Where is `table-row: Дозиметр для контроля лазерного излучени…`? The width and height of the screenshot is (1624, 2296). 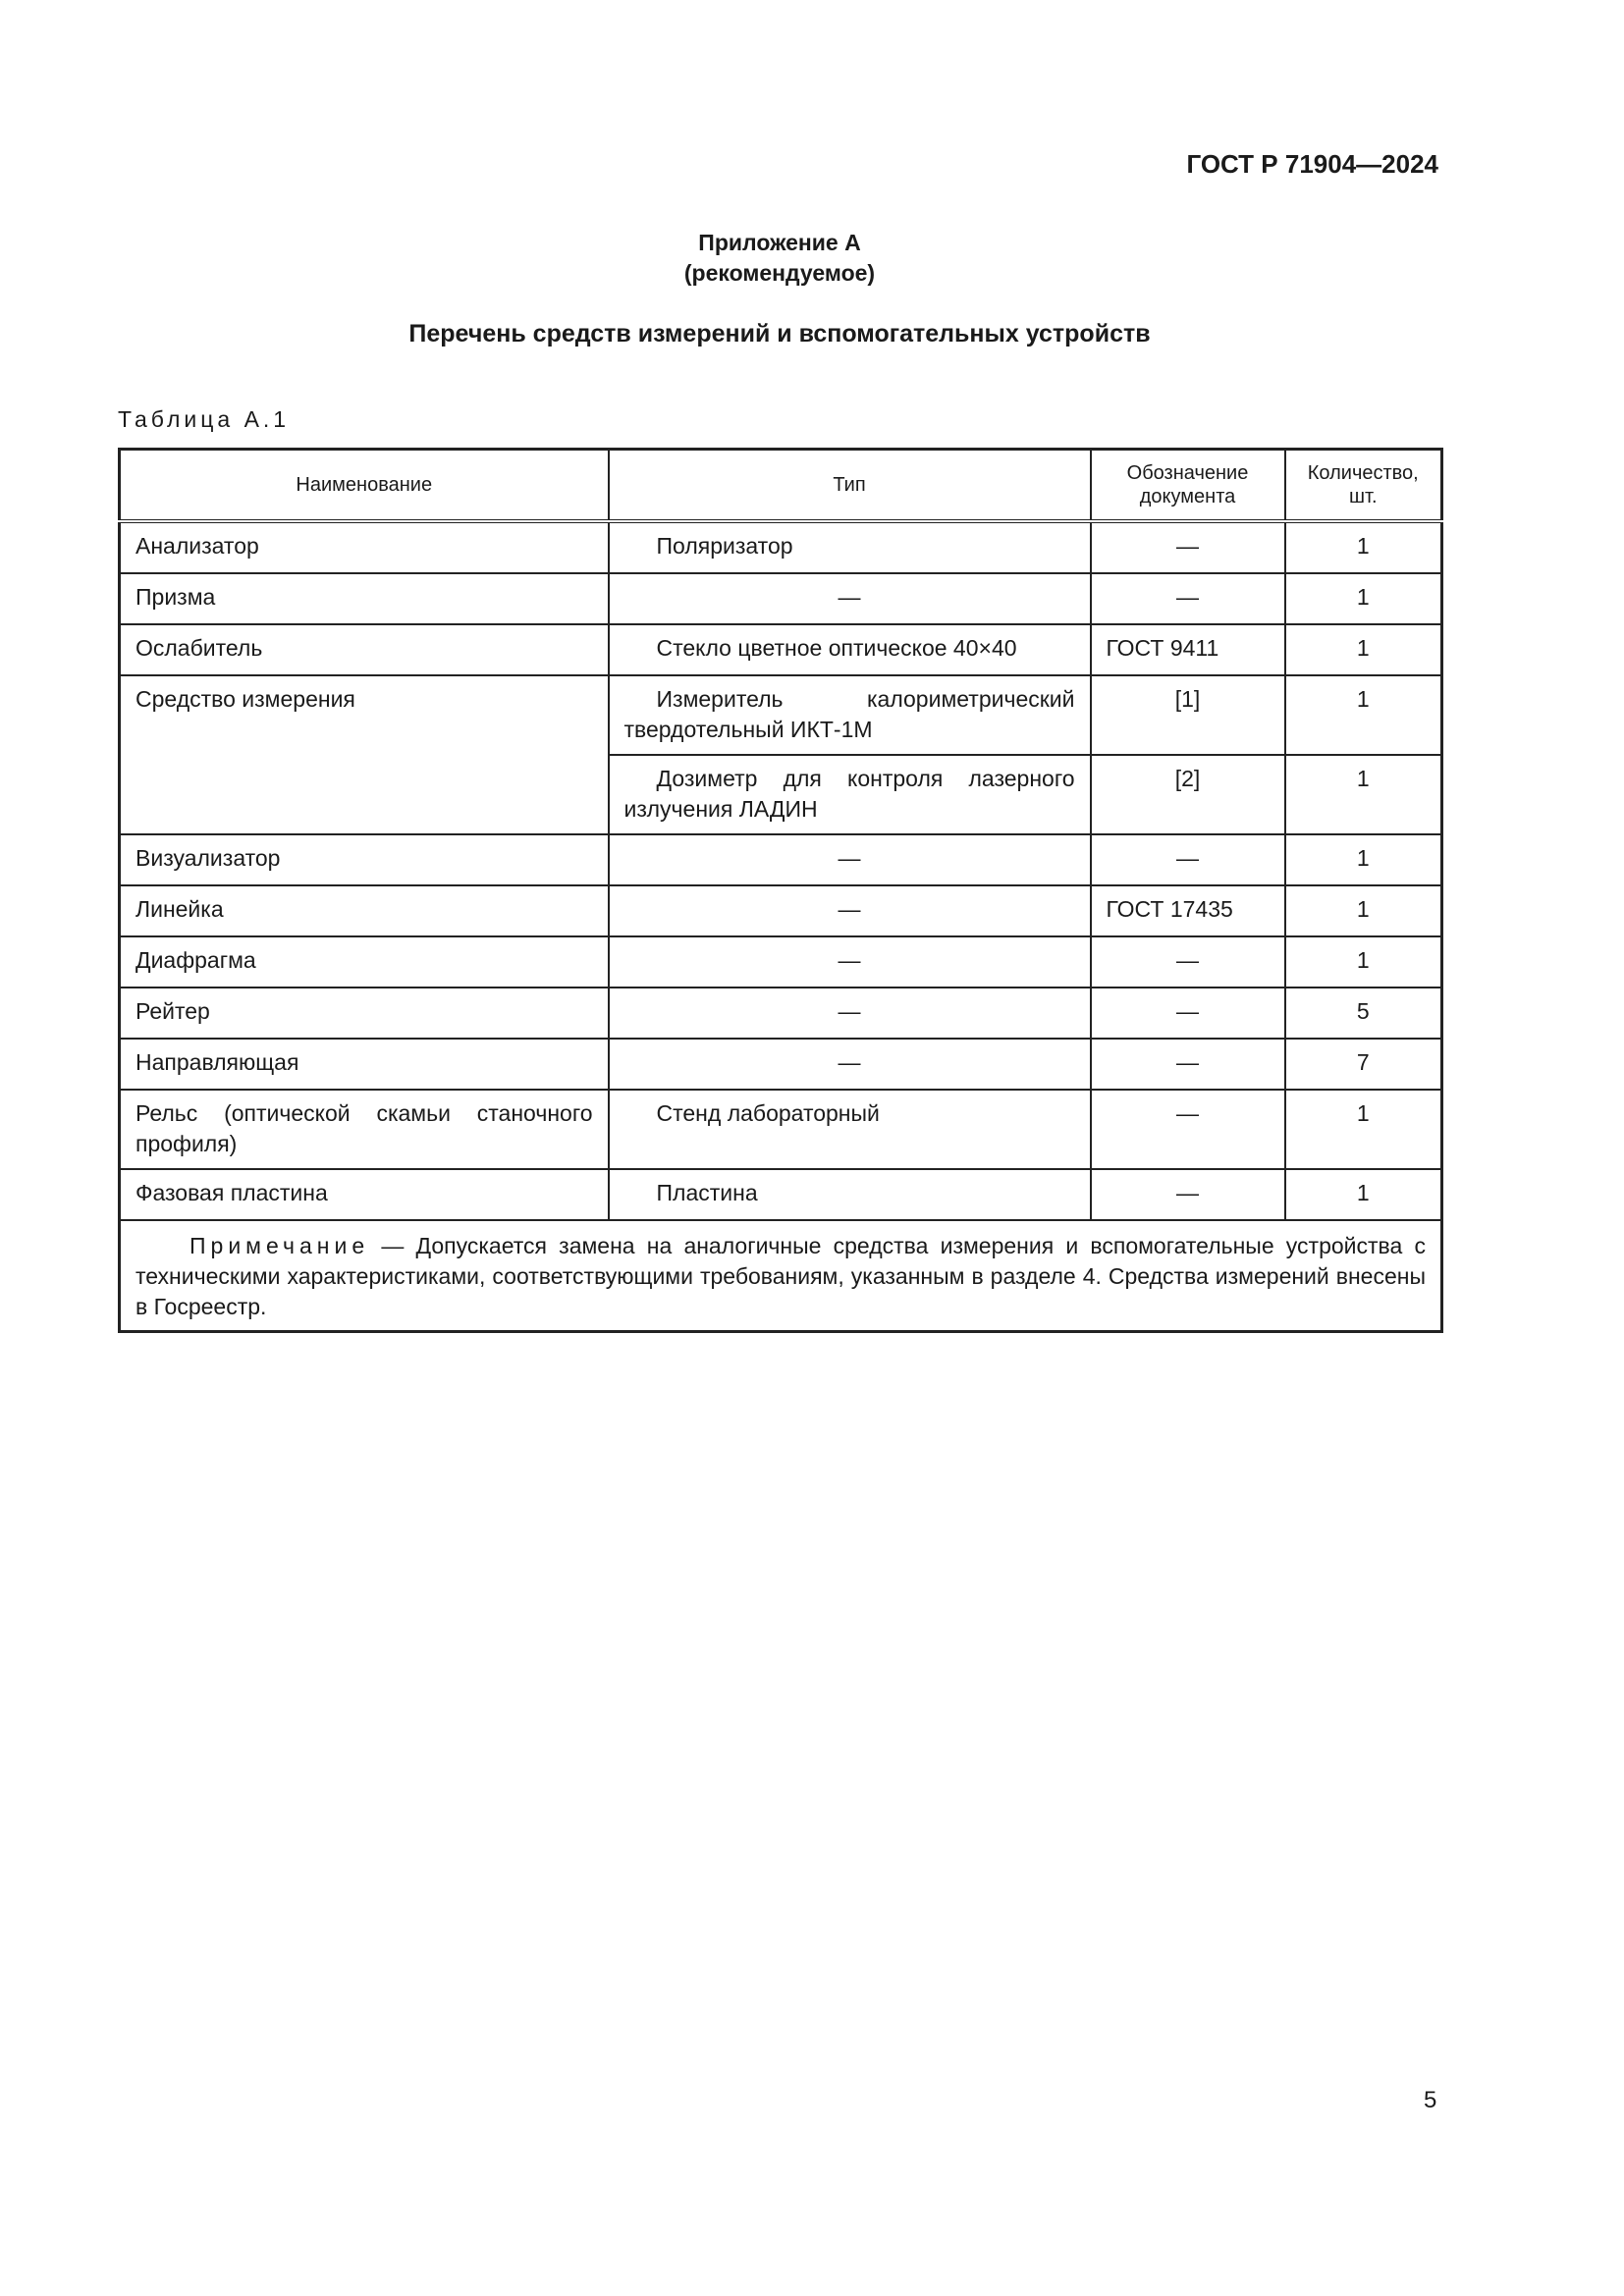
table-row: Дозиметр для контроля лазерного излучени… is located at coordinates (781, 794).